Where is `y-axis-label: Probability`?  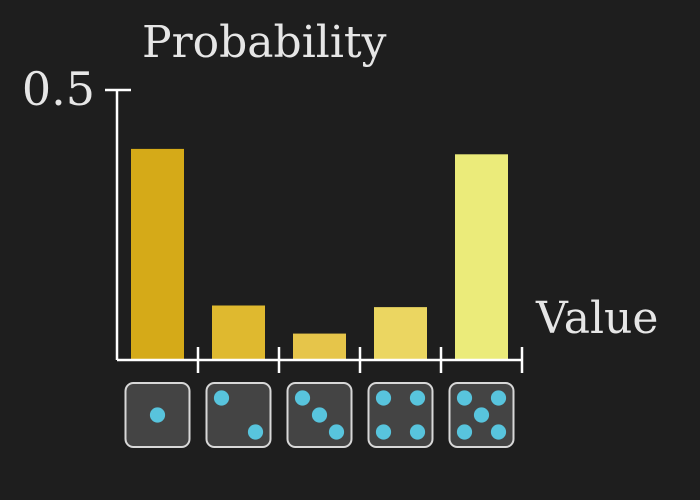 y-axis-label: Probability is located at coordinates (264, 42).